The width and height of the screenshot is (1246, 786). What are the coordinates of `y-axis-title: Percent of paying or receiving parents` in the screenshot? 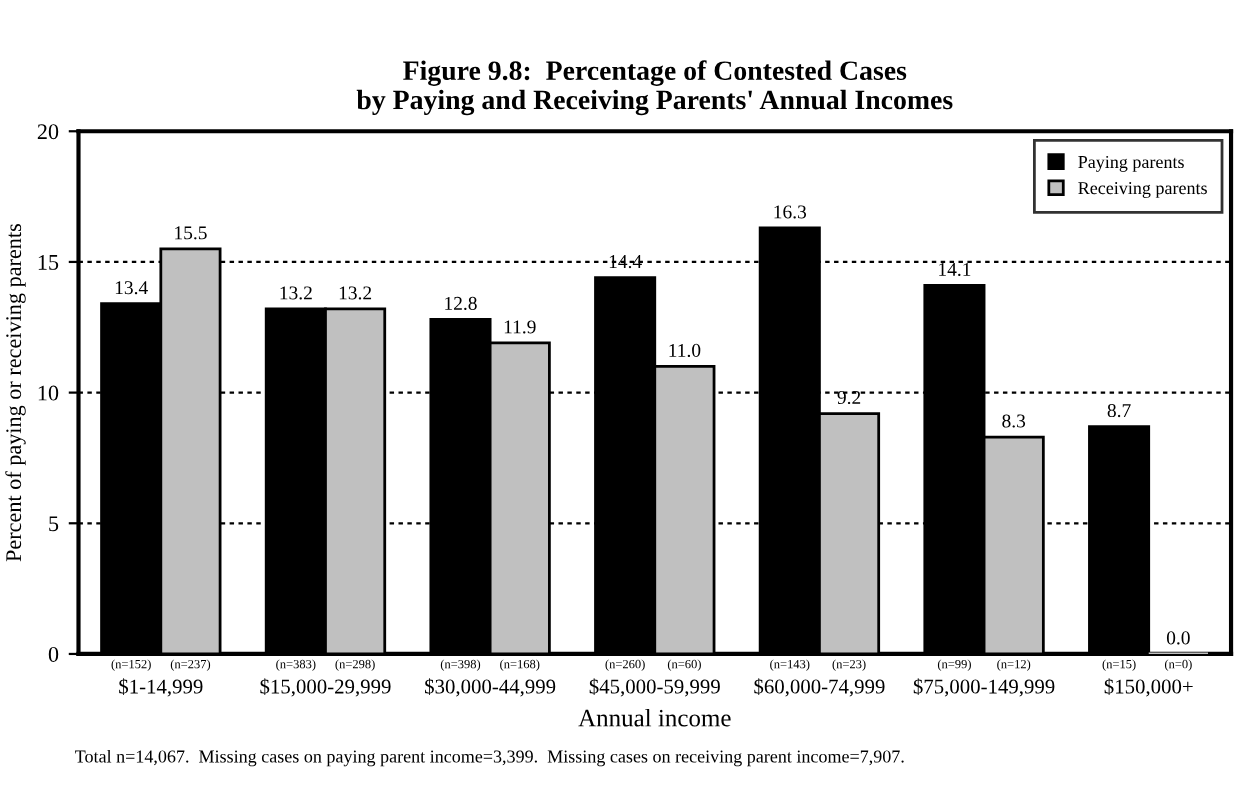 It's located at (15, 393).